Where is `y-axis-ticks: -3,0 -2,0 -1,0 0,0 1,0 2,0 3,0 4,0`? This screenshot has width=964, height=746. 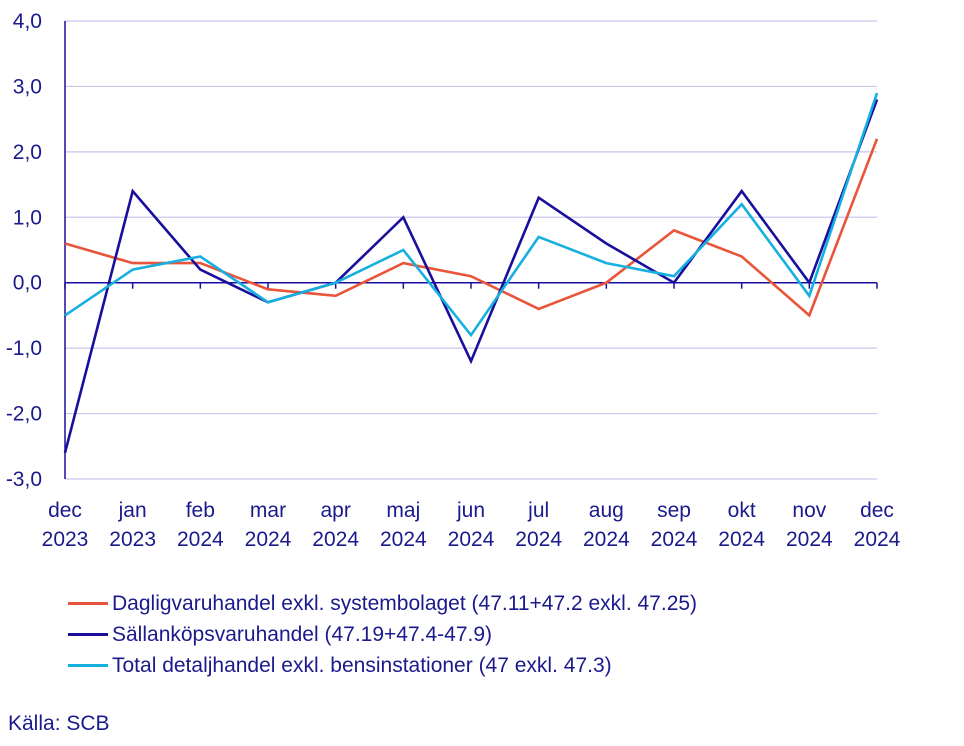 y-axis-ticks: -3,0 -2,0 -1,0 0,0 1,0 2,0 3,0 4,0 is located at coordinates (24, 250).